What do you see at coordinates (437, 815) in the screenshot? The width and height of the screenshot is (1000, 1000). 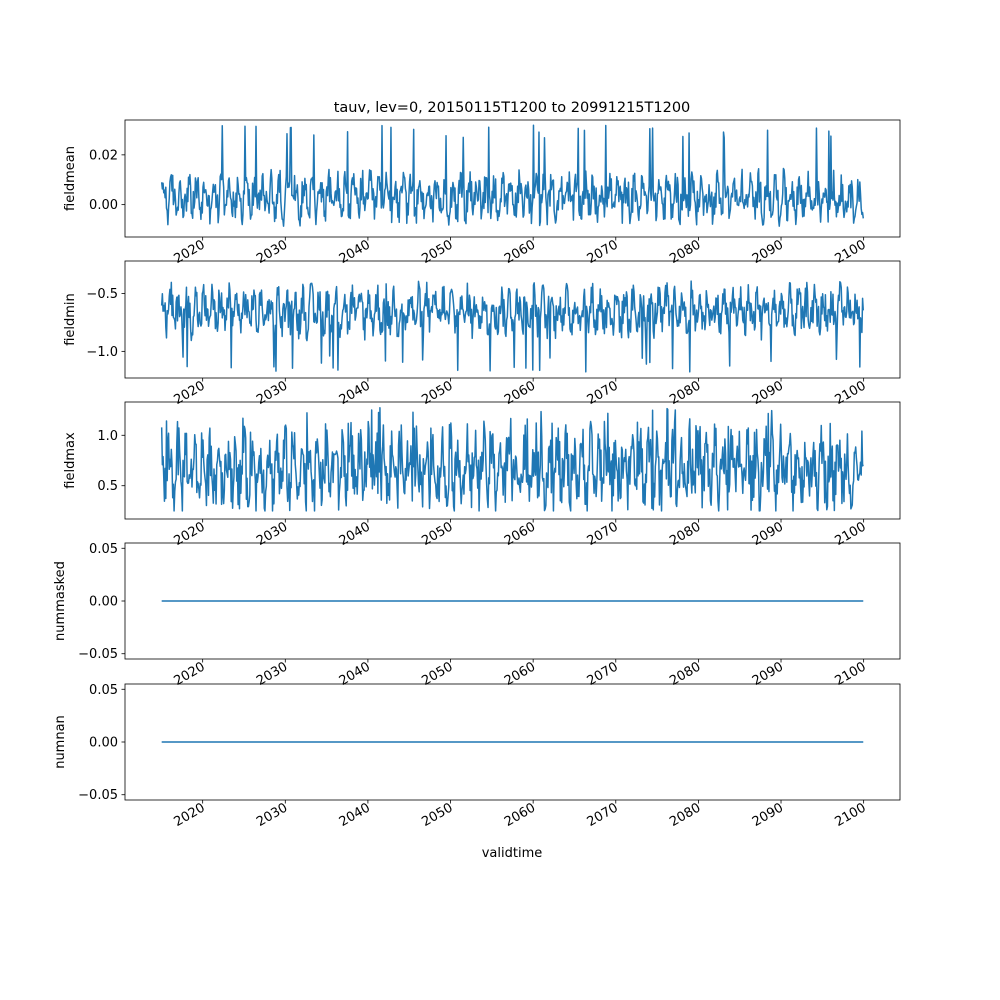 I see `x-tick-label: 2050` at bounding box center [437, 815].